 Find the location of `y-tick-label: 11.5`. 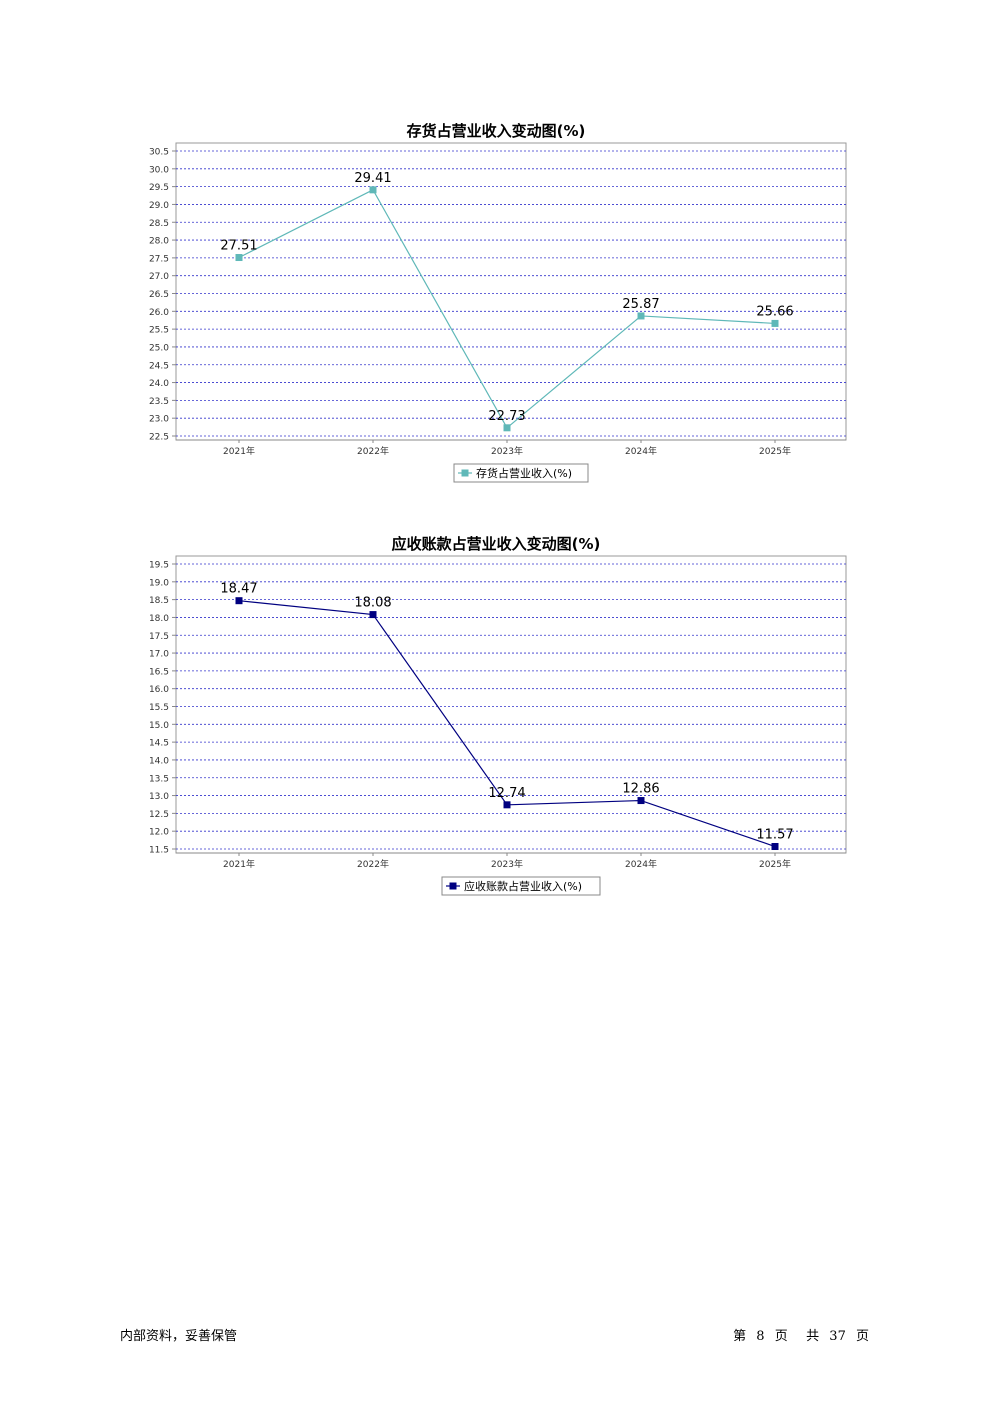

y-tick-label: 11.5 is located at coordinates (159, 851).